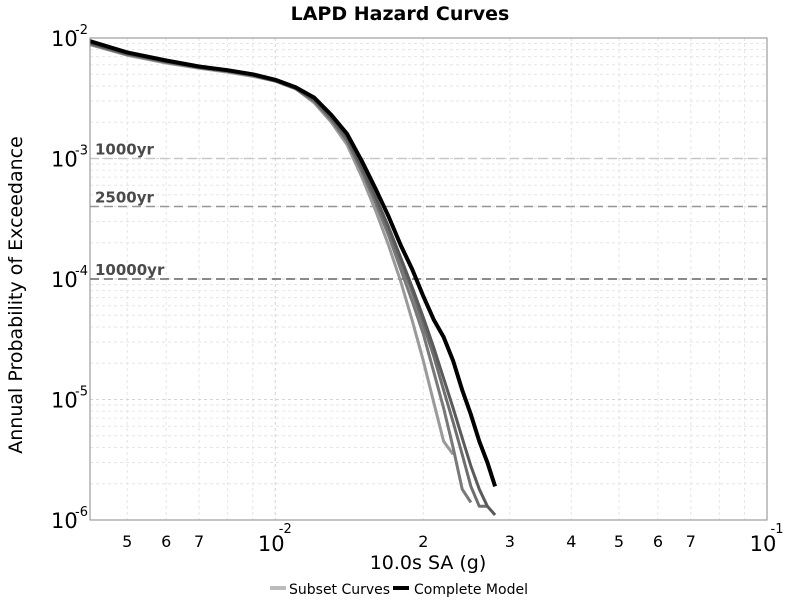 The width and height of the screenshot is (800, 600). Describe the element at coordinates (510, 541) in the screenshot. I see `x-tick-label: 3` at that location.